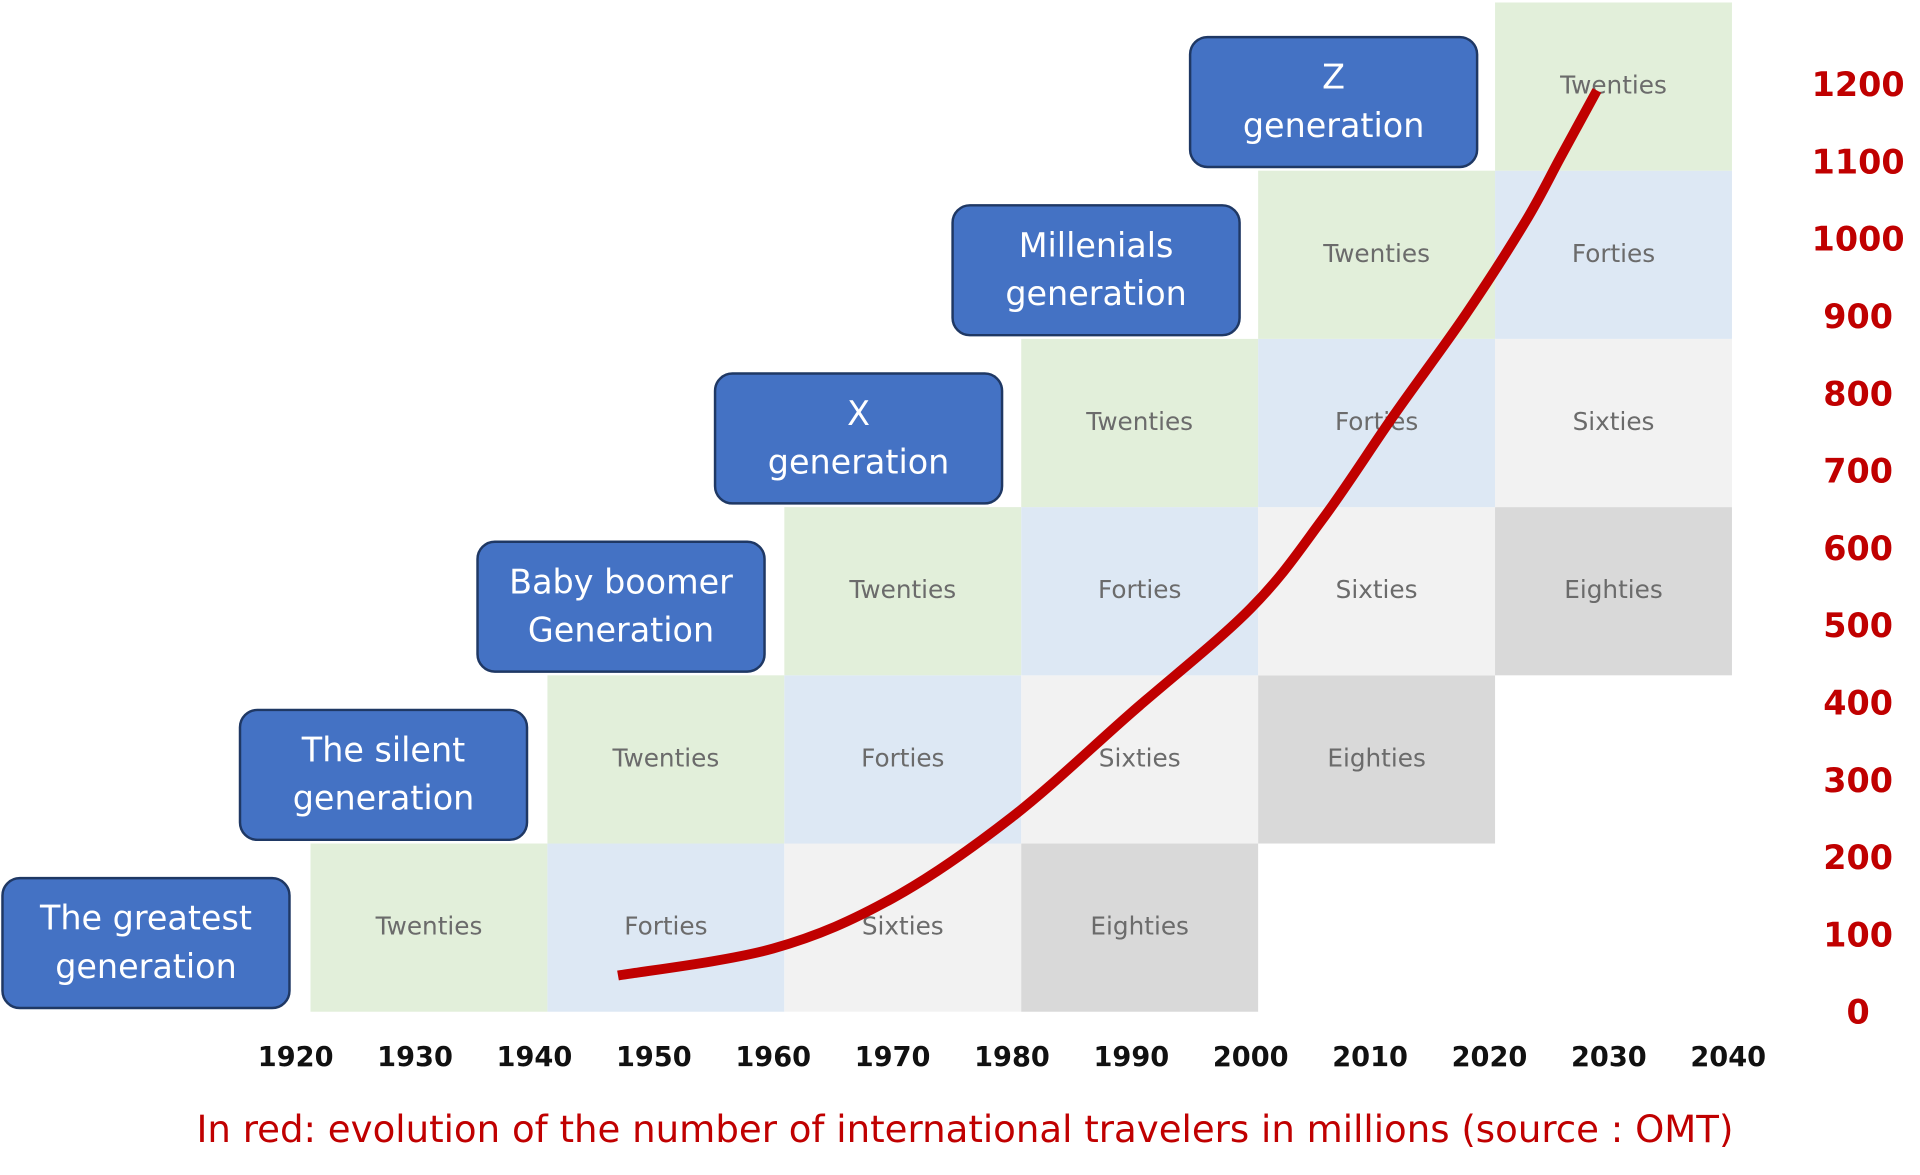 This screenshot has width=1920, height=1175. What do you see at coordinates (296, 1057) in the screenshot?
I see `x-tick-label: 1920` at bounding box center [296, 1057].